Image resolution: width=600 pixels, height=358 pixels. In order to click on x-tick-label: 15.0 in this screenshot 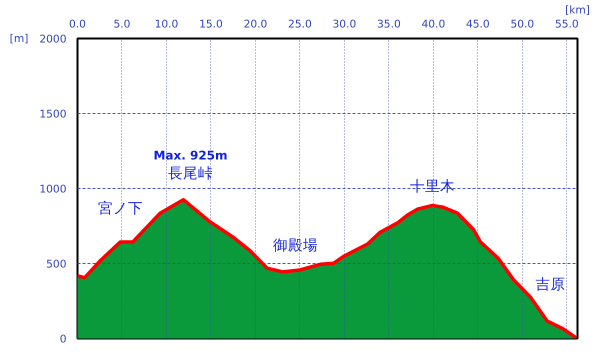, I will do `click(211, 24)`.